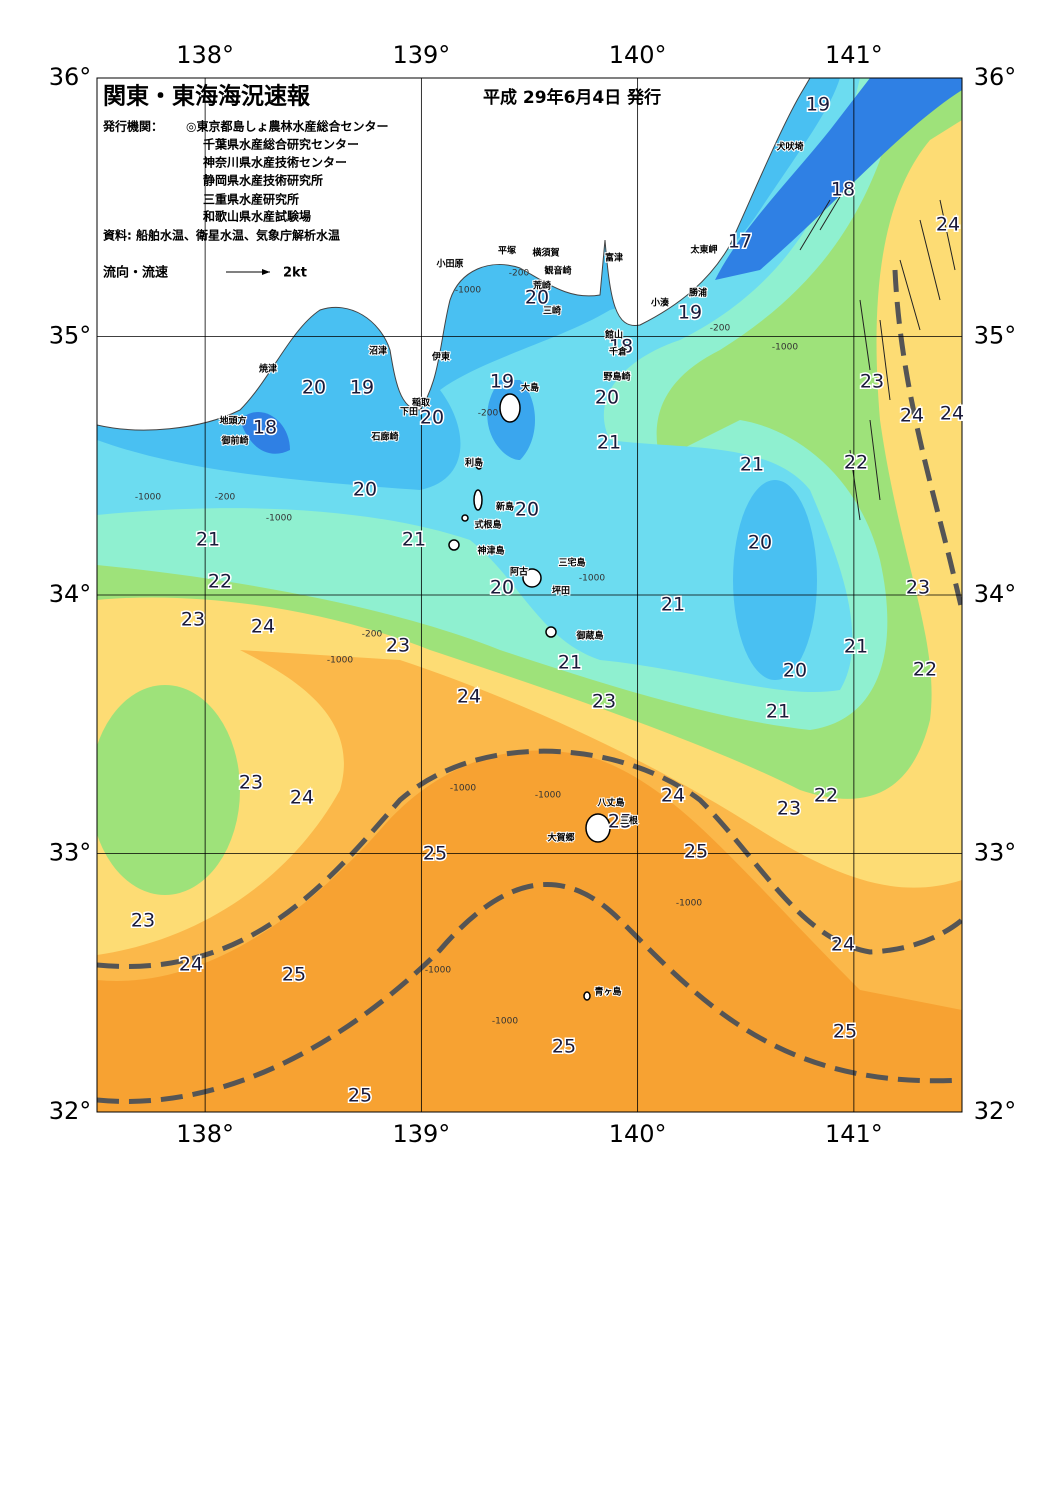 This screenshot has height=1503, width=1064. Describe the element at coordinates (70, 336) in the screenshot. I see `lat-label-left: 35°` at that location.